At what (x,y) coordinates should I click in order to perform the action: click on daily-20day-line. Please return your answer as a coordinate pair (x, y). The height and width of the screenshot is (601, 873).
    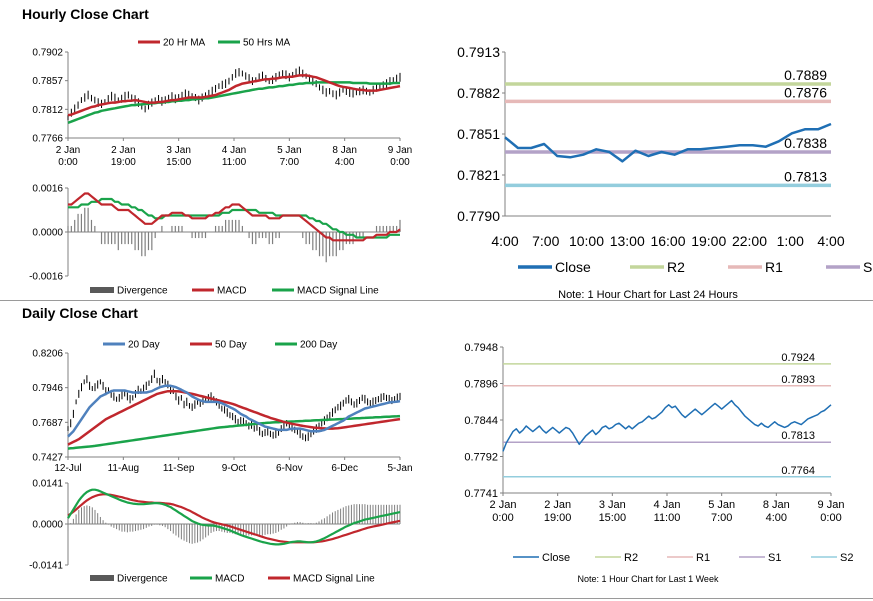
    Looking at the image, I should click on (234, 411).